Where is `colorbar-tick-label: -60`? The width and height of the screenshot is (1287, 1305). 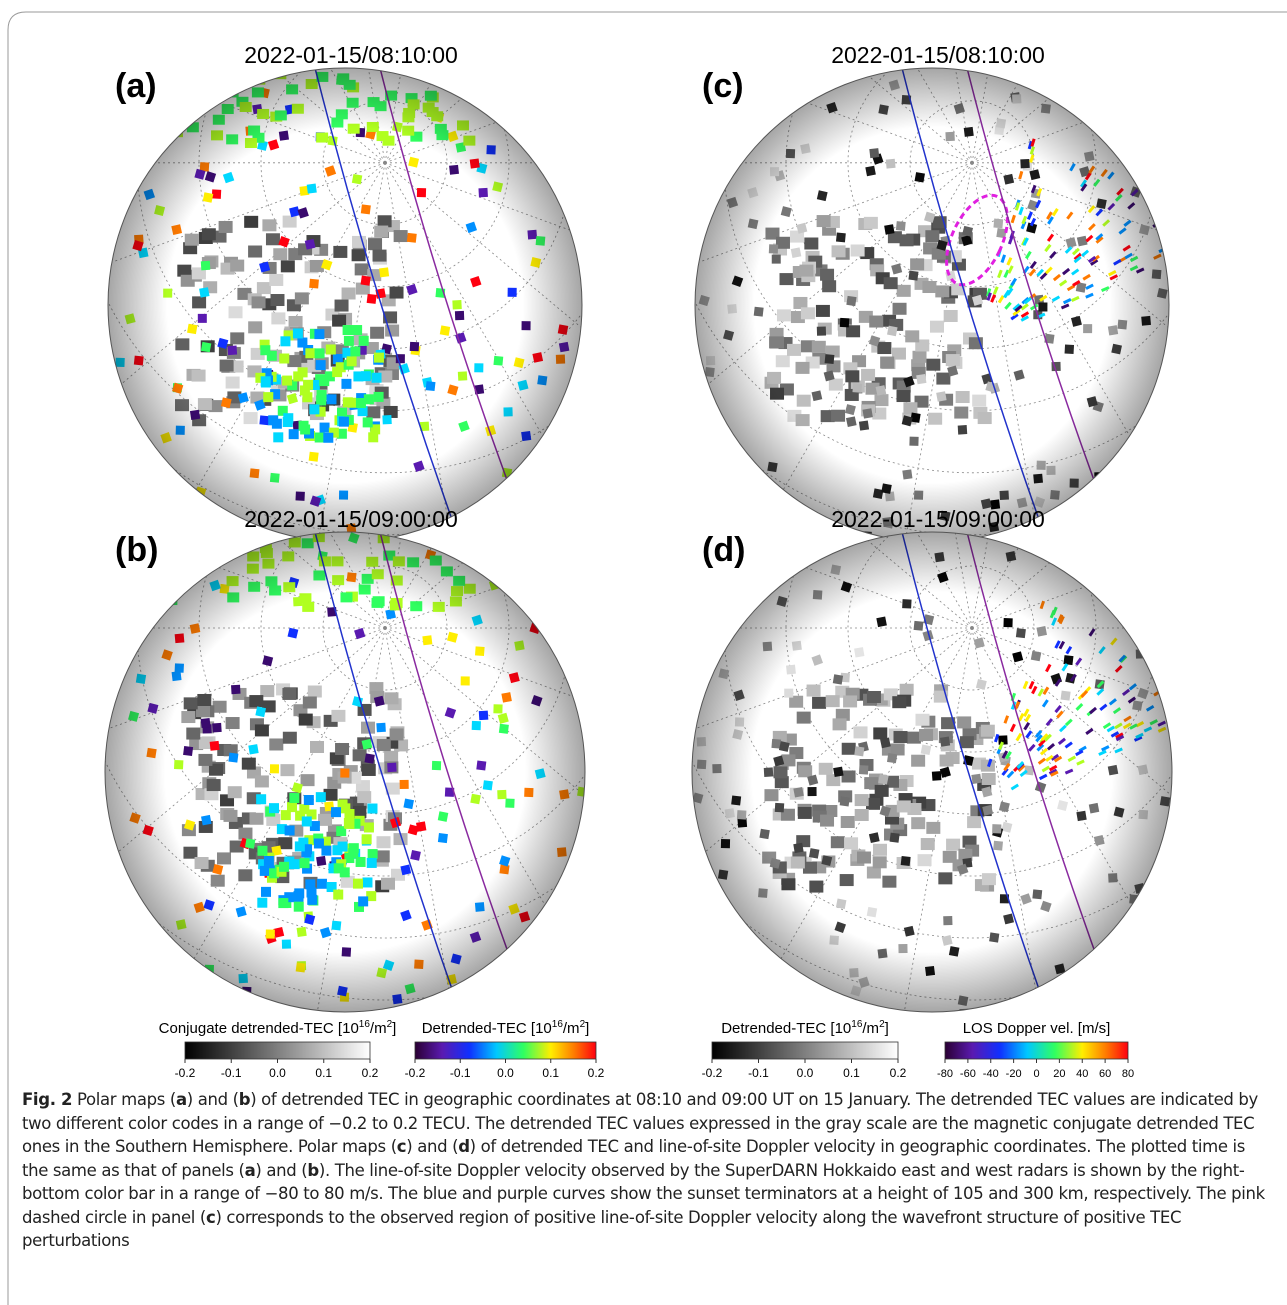
colorbar-tick-label: -60 is located at coordinates (968, 1074).